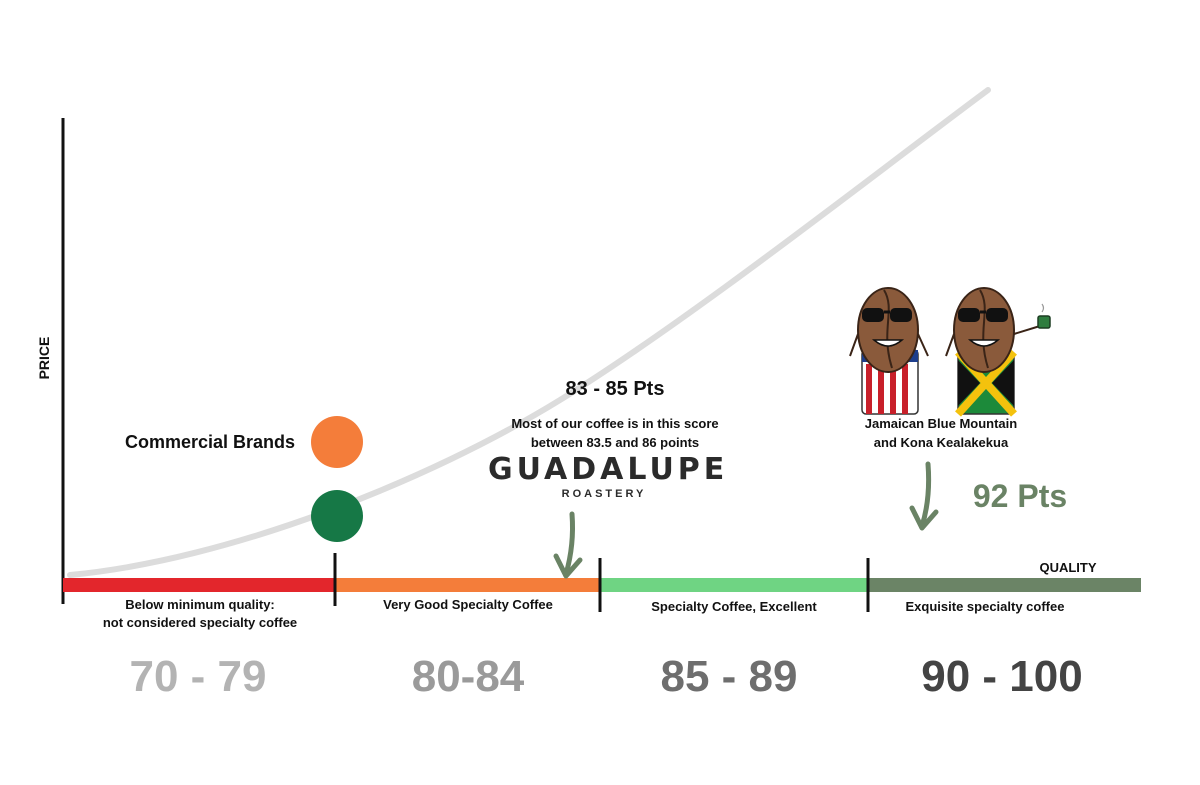 The width and height of the screenshot is (1200, 785). Describe the element at coordinates (604, 494) in the screenshot. I see `roastery-logo-subtitle: ROASTERY` at that location.